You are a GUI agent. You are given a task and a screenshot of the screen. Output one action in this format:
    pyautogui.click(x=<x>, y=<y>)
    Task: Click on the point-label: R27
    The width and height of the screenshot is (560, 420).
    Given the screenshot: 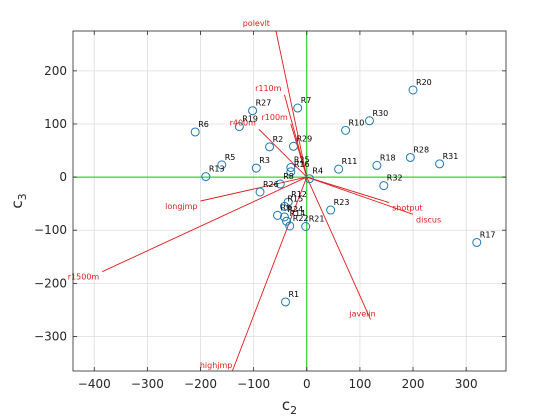 What is the action you would take?
    pyautogui.click(x=264, y=103)
    